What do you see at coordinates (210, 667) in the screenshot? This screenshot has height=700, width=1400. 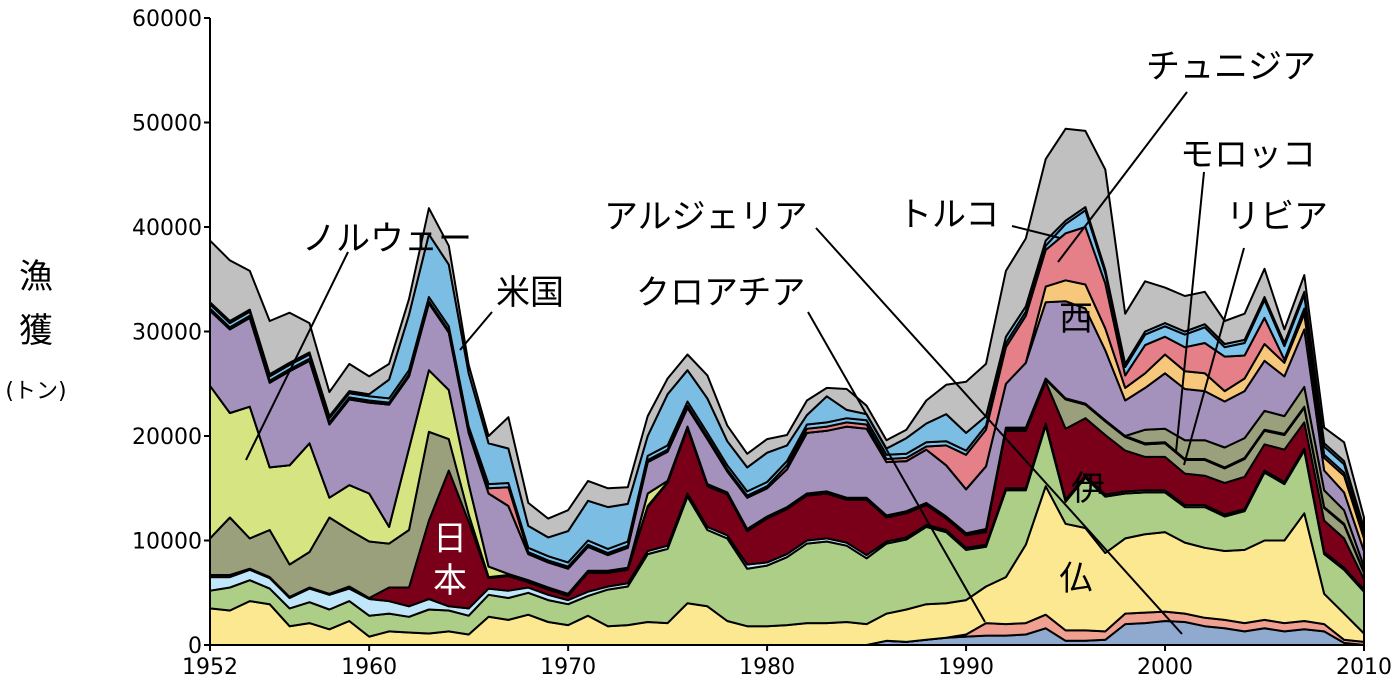 I see `x-tick-label: 1952` at bounding box center [210, 667].